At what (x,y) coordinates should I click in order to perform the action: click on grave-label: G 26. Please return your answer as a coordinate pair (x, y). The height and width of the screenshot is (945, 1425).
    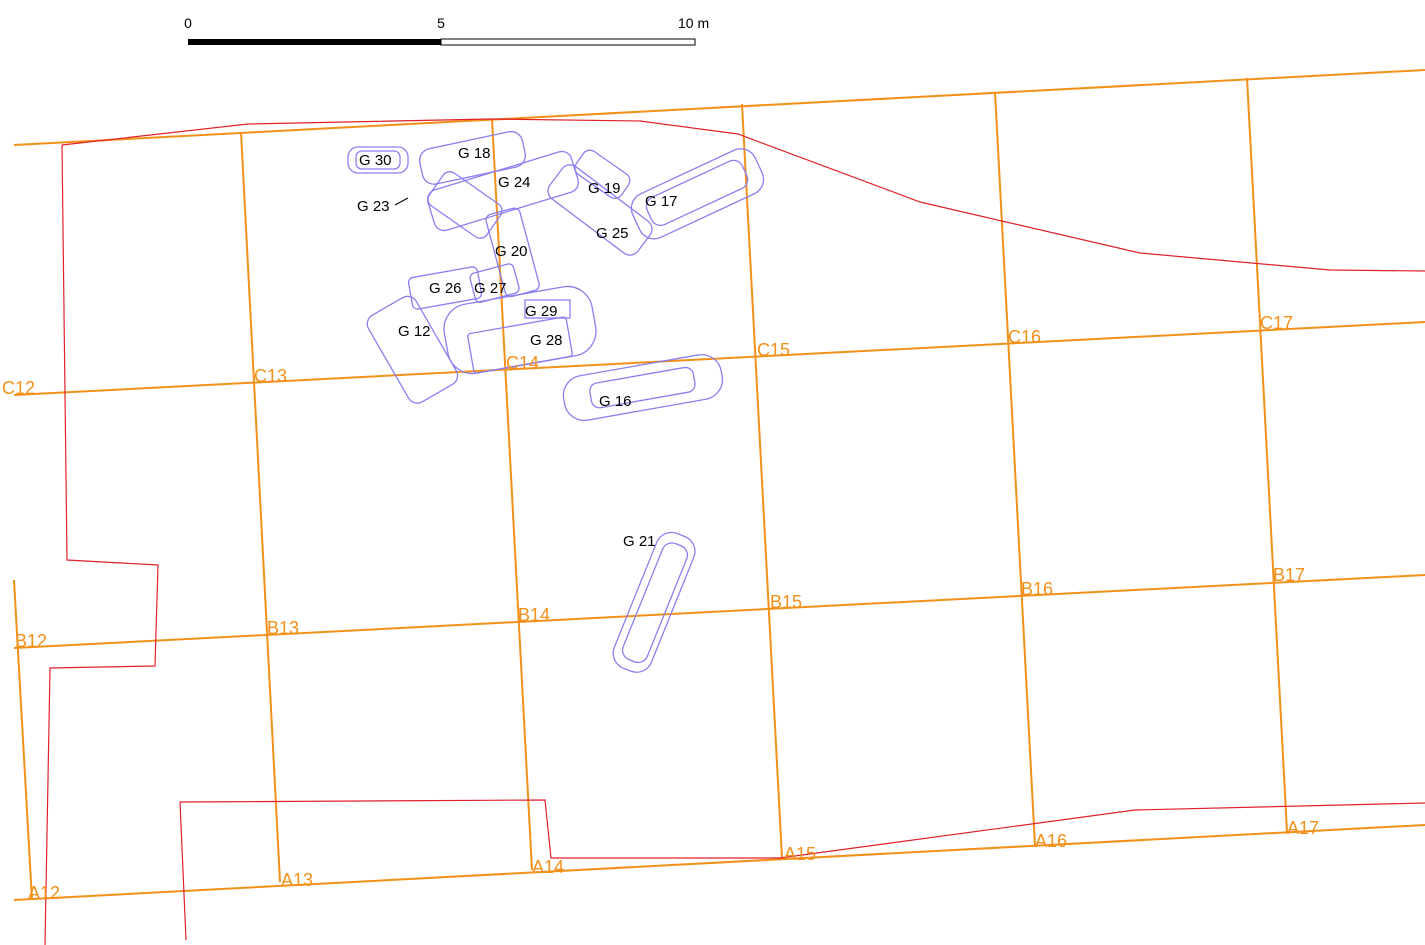
    Looking at the image, I should click on (445, 288).